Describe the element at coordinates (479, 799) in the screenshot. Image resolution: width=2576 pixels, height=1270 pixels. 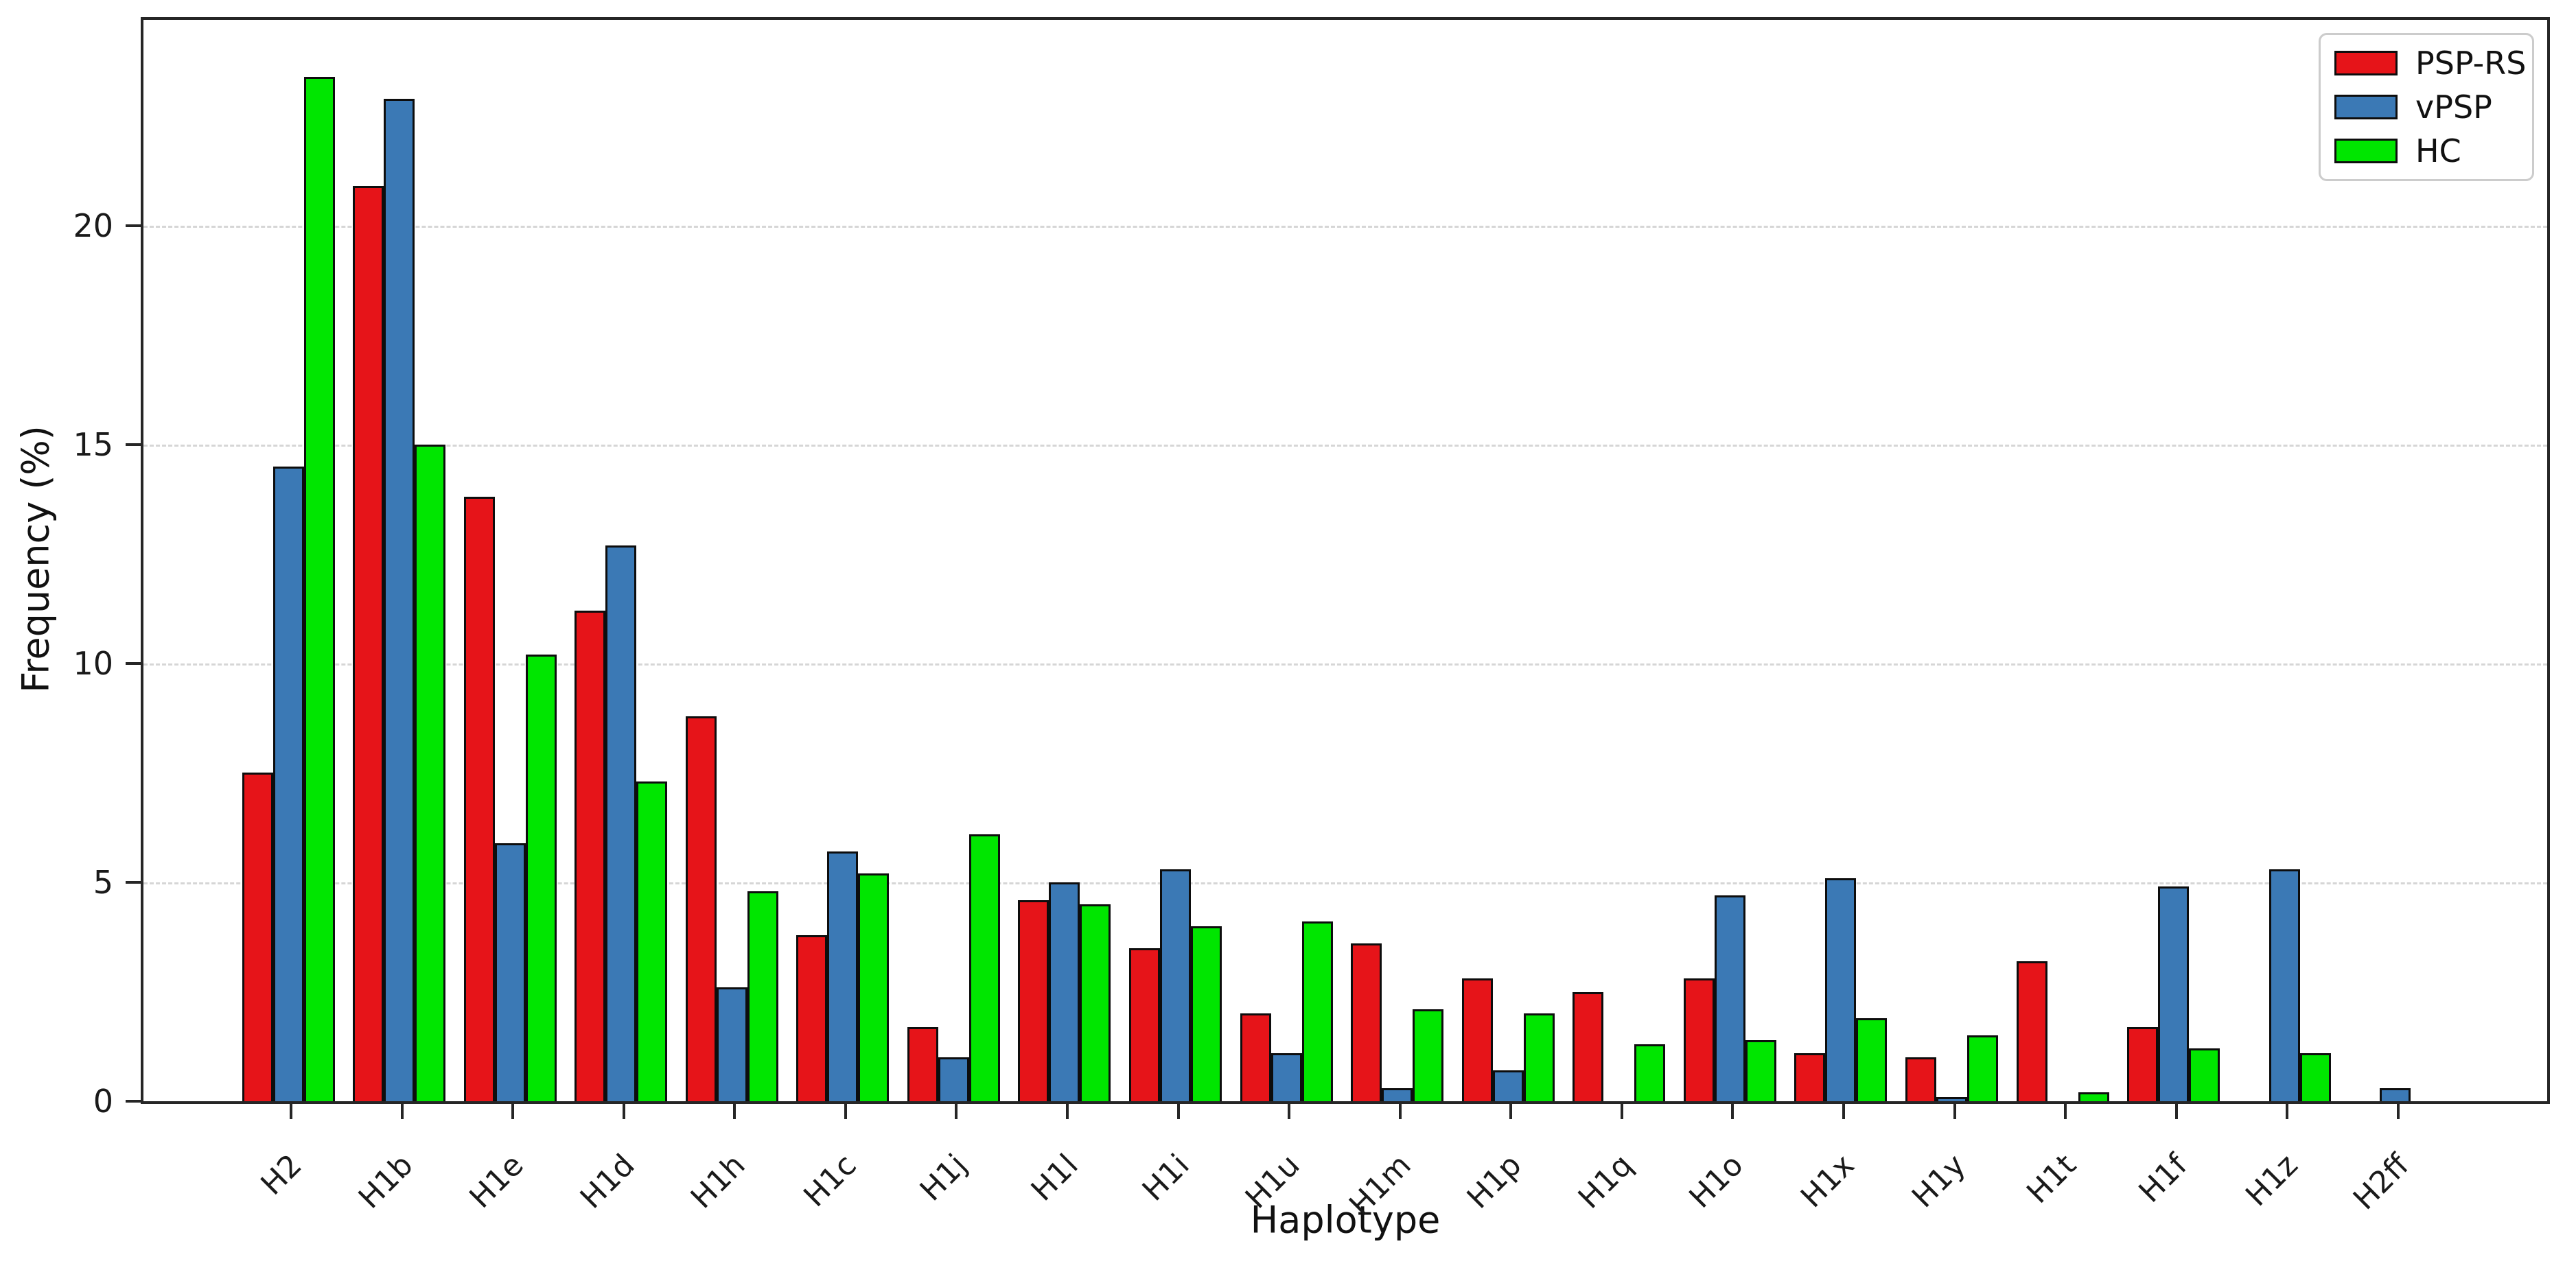
I see `bar-psp-rs-h1e` at that location.